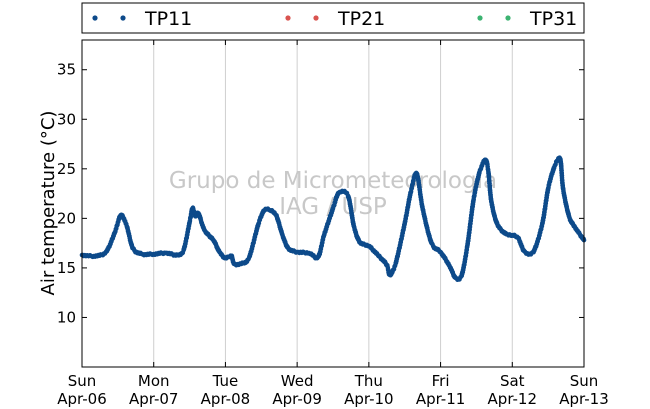  I want to click on x-tick-label-day: Thu, so click(368, 381).